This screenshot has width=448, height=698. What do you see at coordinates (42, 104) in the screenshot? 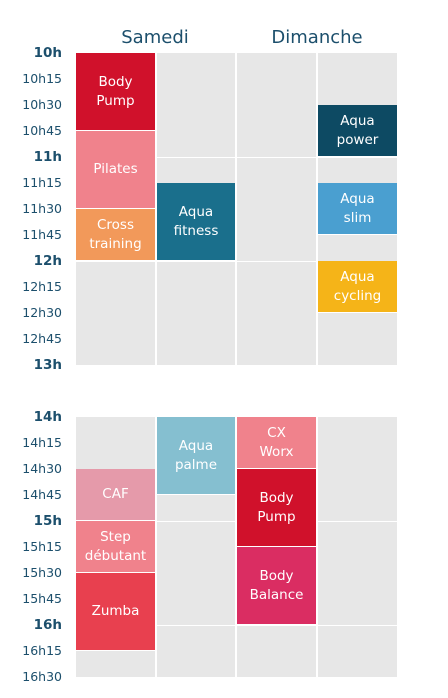
I see `time-label: 10h30` at bounding box center [42, 104].